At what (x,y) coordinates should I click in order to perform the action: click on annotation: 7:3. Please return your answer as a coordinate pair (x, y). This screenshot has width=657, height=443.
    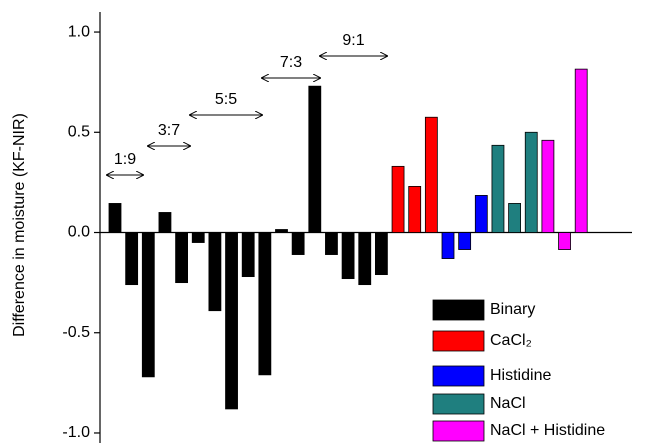
    Looking at the image, I should click on (291, 62).